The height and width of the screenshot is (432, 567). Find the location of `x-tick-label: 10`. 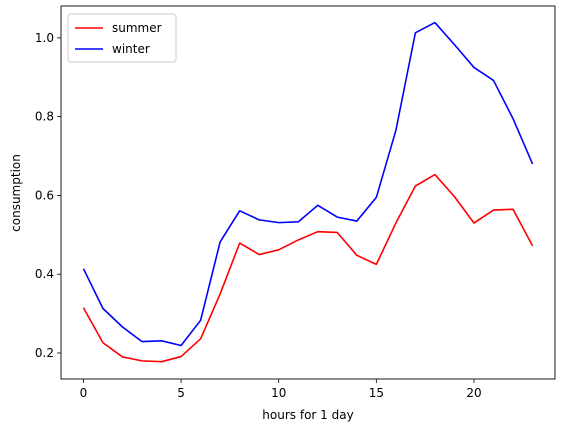

x-tick-label: 10 is located at coordinates (278, 393).